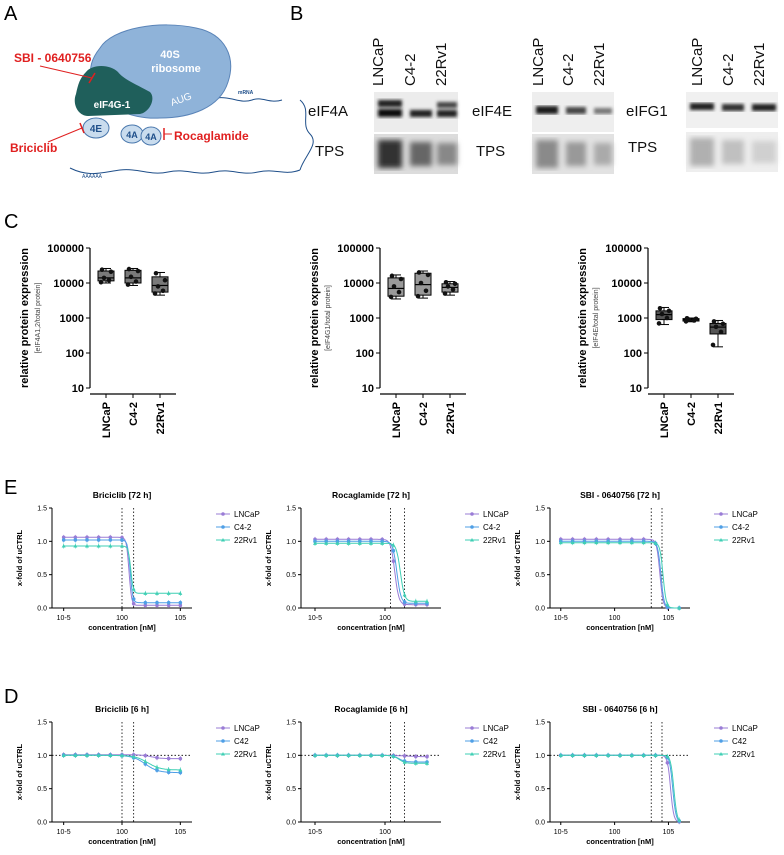 The height and width of the screenshot is (855, 784). What do you see at coordinates (176, 69) in the screenshot?
I see `ribosome-label-line2: ribosome` at bounding box center [176, 69].